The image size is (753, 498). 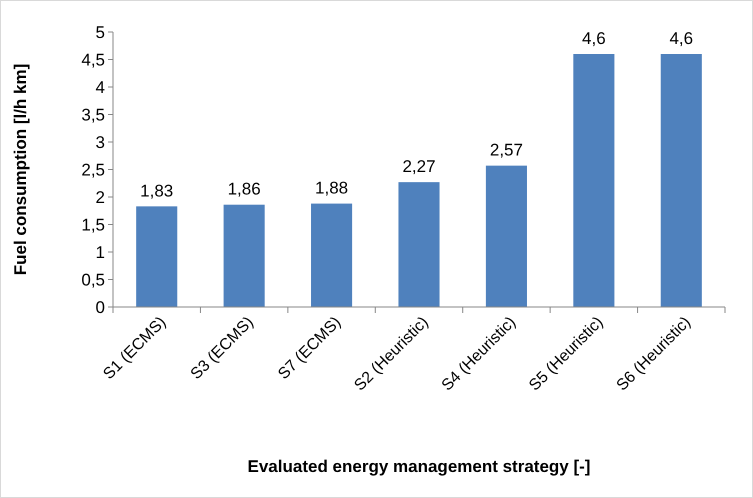 What do you see at coordinates (419, 166) in the screenshot?
I see `data-label: 2,27` at bounding box center [419, 166].